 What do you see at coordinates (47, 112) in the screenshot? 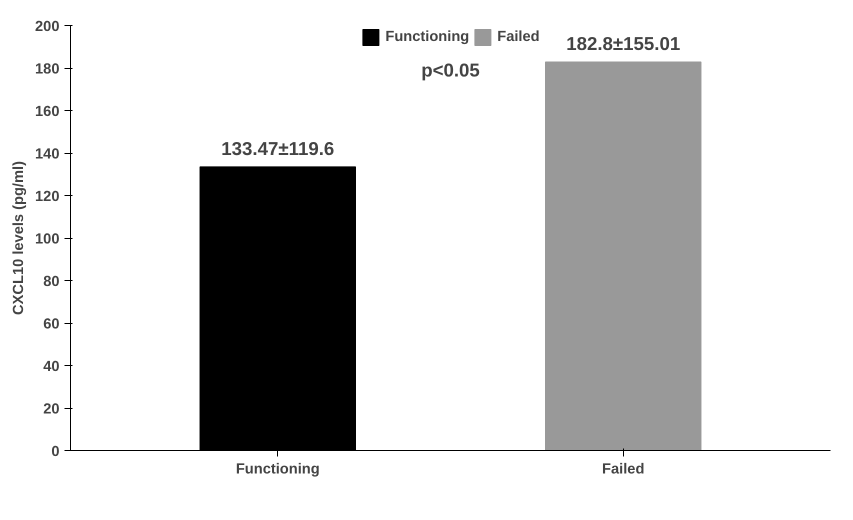
I see `y-tick-label: 160` at bounding box center [47, 112].